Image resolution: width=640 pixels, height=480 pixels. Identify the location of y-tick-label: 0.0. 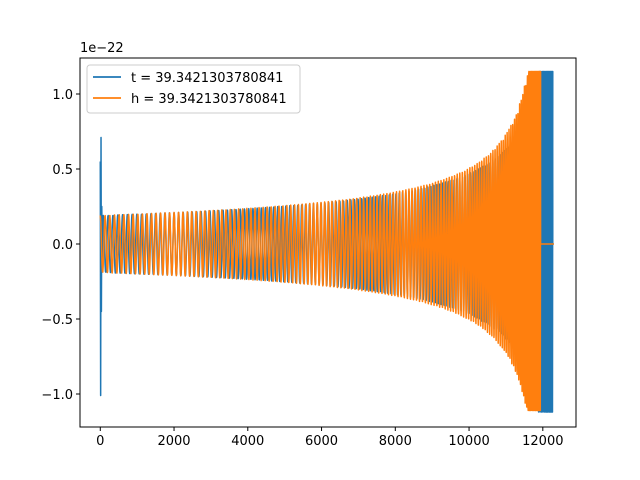
(62, 245).